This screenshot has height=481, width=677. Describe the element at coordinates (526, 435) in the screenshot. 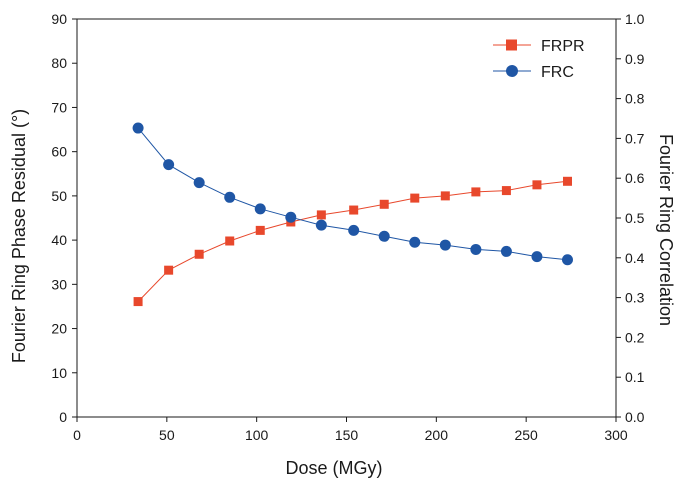

I see `x-tick-label: 250` at that location.